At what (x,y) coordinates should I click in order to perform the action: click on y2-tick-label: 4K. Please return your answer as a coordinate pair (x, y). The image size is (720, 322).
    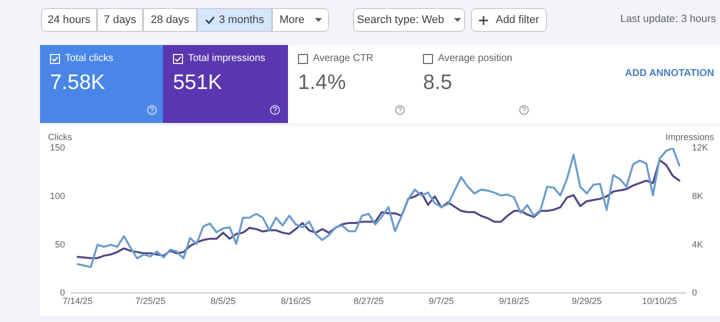
    Looking at the image, I should click on (697, 244).